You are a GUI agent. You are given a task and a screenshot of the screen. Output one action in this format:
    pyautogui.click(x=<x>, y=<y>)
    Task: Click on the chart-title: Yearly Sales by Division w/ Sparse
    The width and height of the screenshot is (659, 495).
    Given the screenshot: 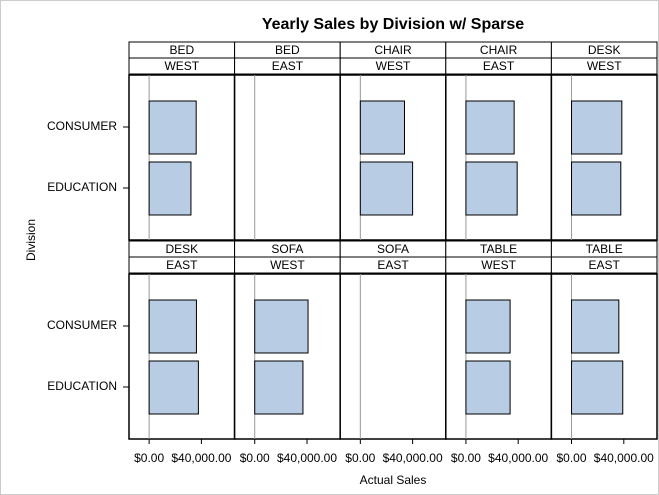 What is the action you would take?
    pyautogui.click(x=393, y=24)
    